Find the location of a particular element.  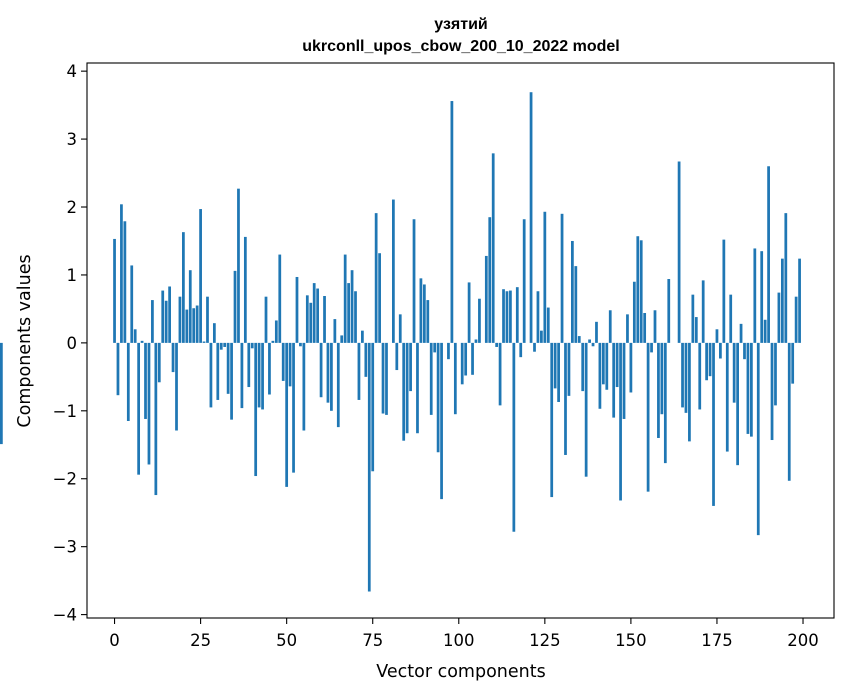

x-tick-label: 100 is located at coordinates (459, 640).